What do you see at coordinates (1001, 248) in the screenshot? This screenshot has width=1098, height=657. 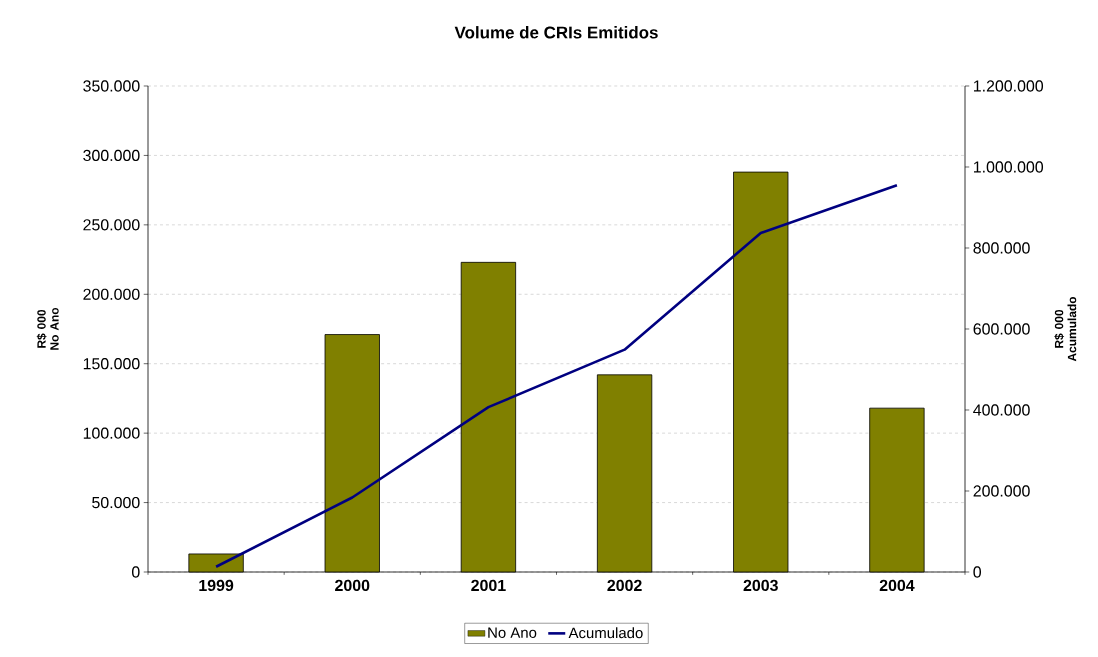 I see `y2-tick-label: 800.000` at bounding box center [1001, 248].